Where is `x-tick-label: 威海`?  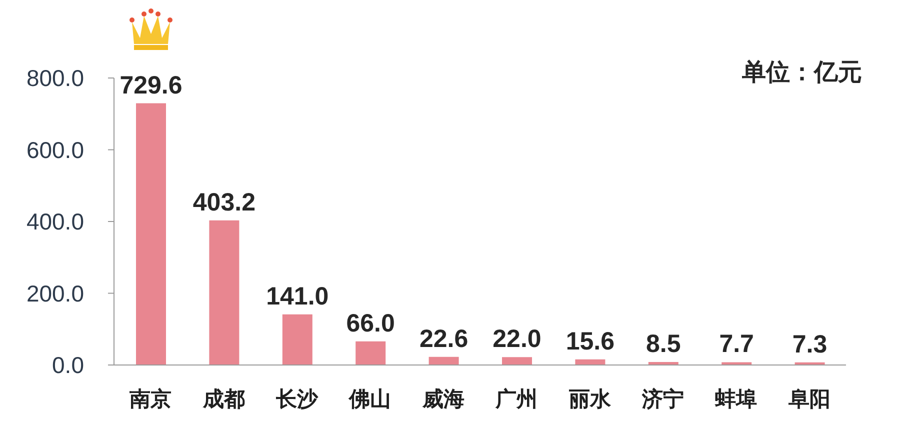
x-tick-label: 威海 is located at coordinates (442, 399).